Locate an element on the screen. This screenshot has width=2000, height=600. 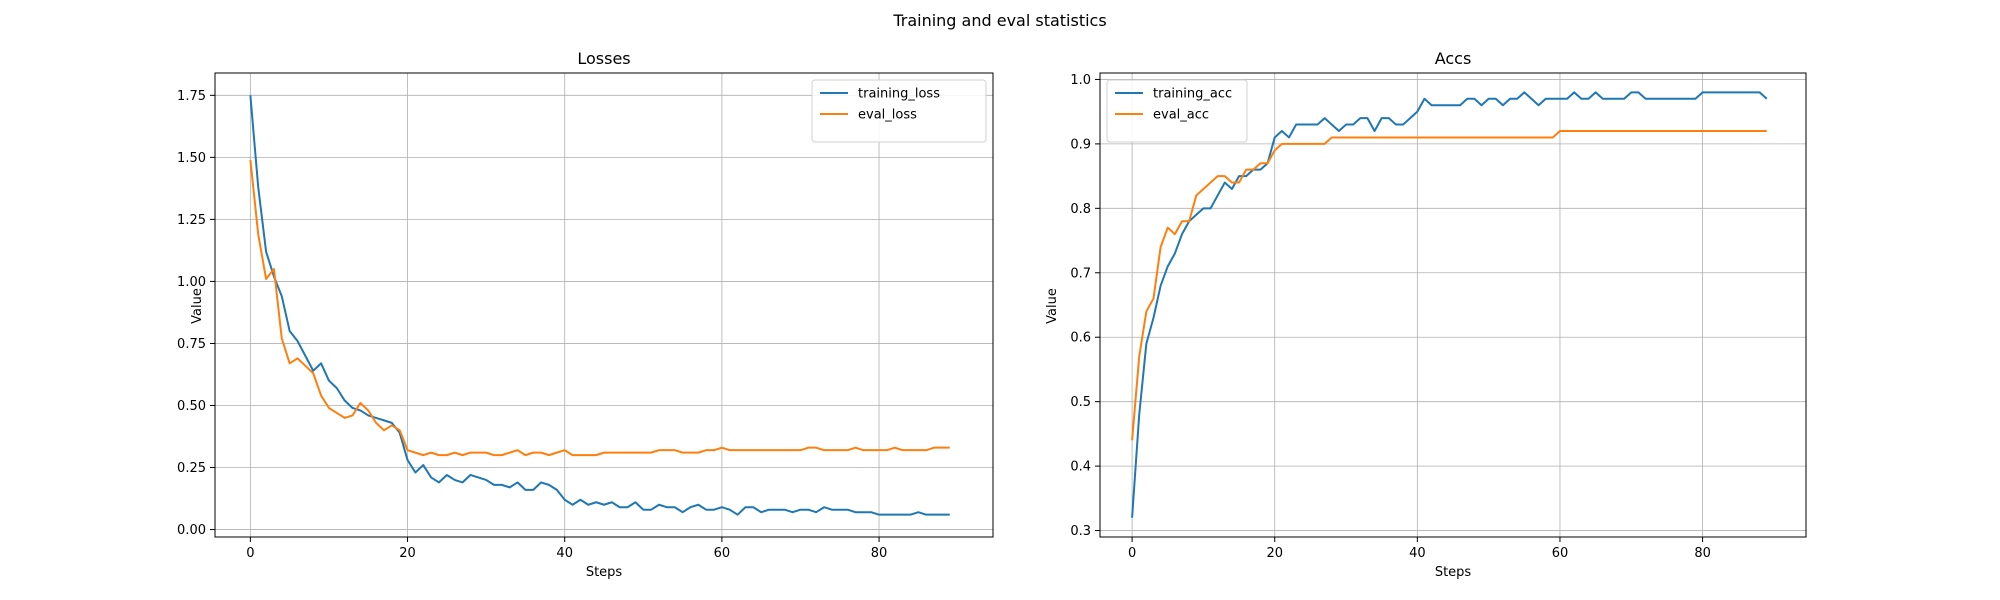
y-tick-label: 1.00 is located at coordinates (191, 282).